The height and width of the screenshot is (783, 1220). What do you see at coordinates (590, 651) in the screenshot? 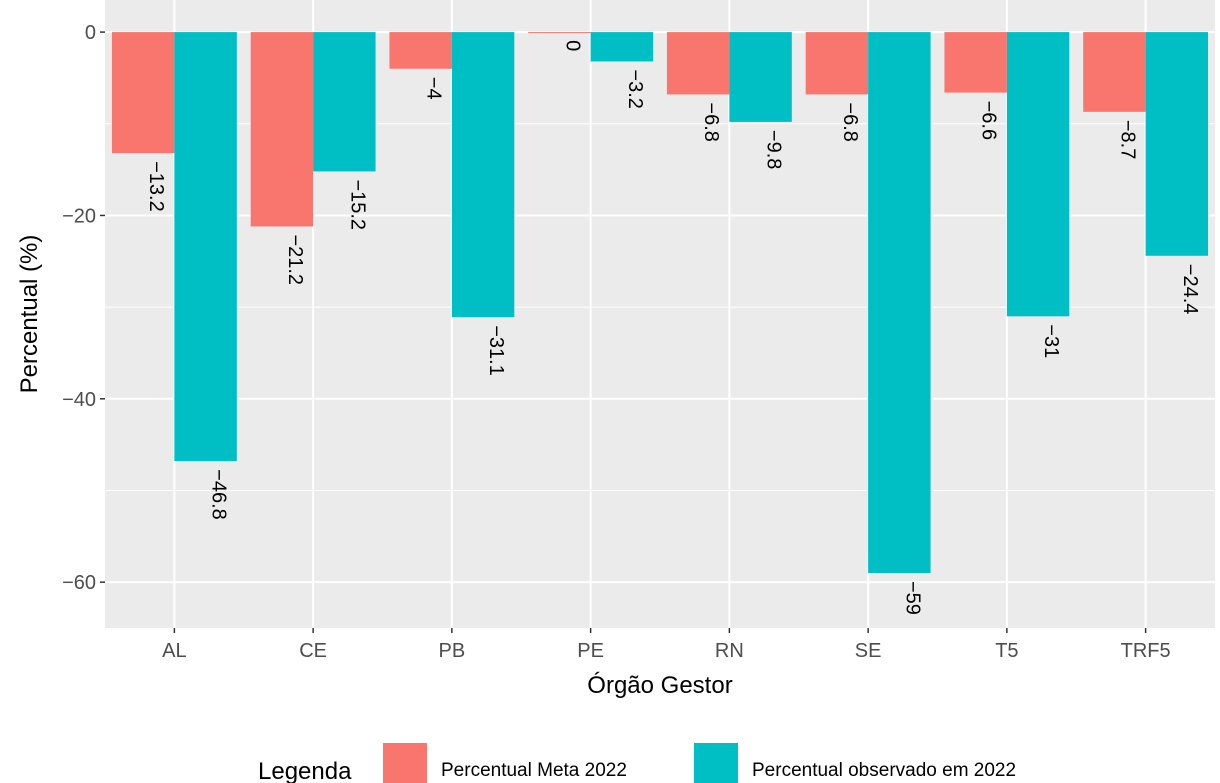
I see `x-tick-label: PE` at bounding box center [590, 651].